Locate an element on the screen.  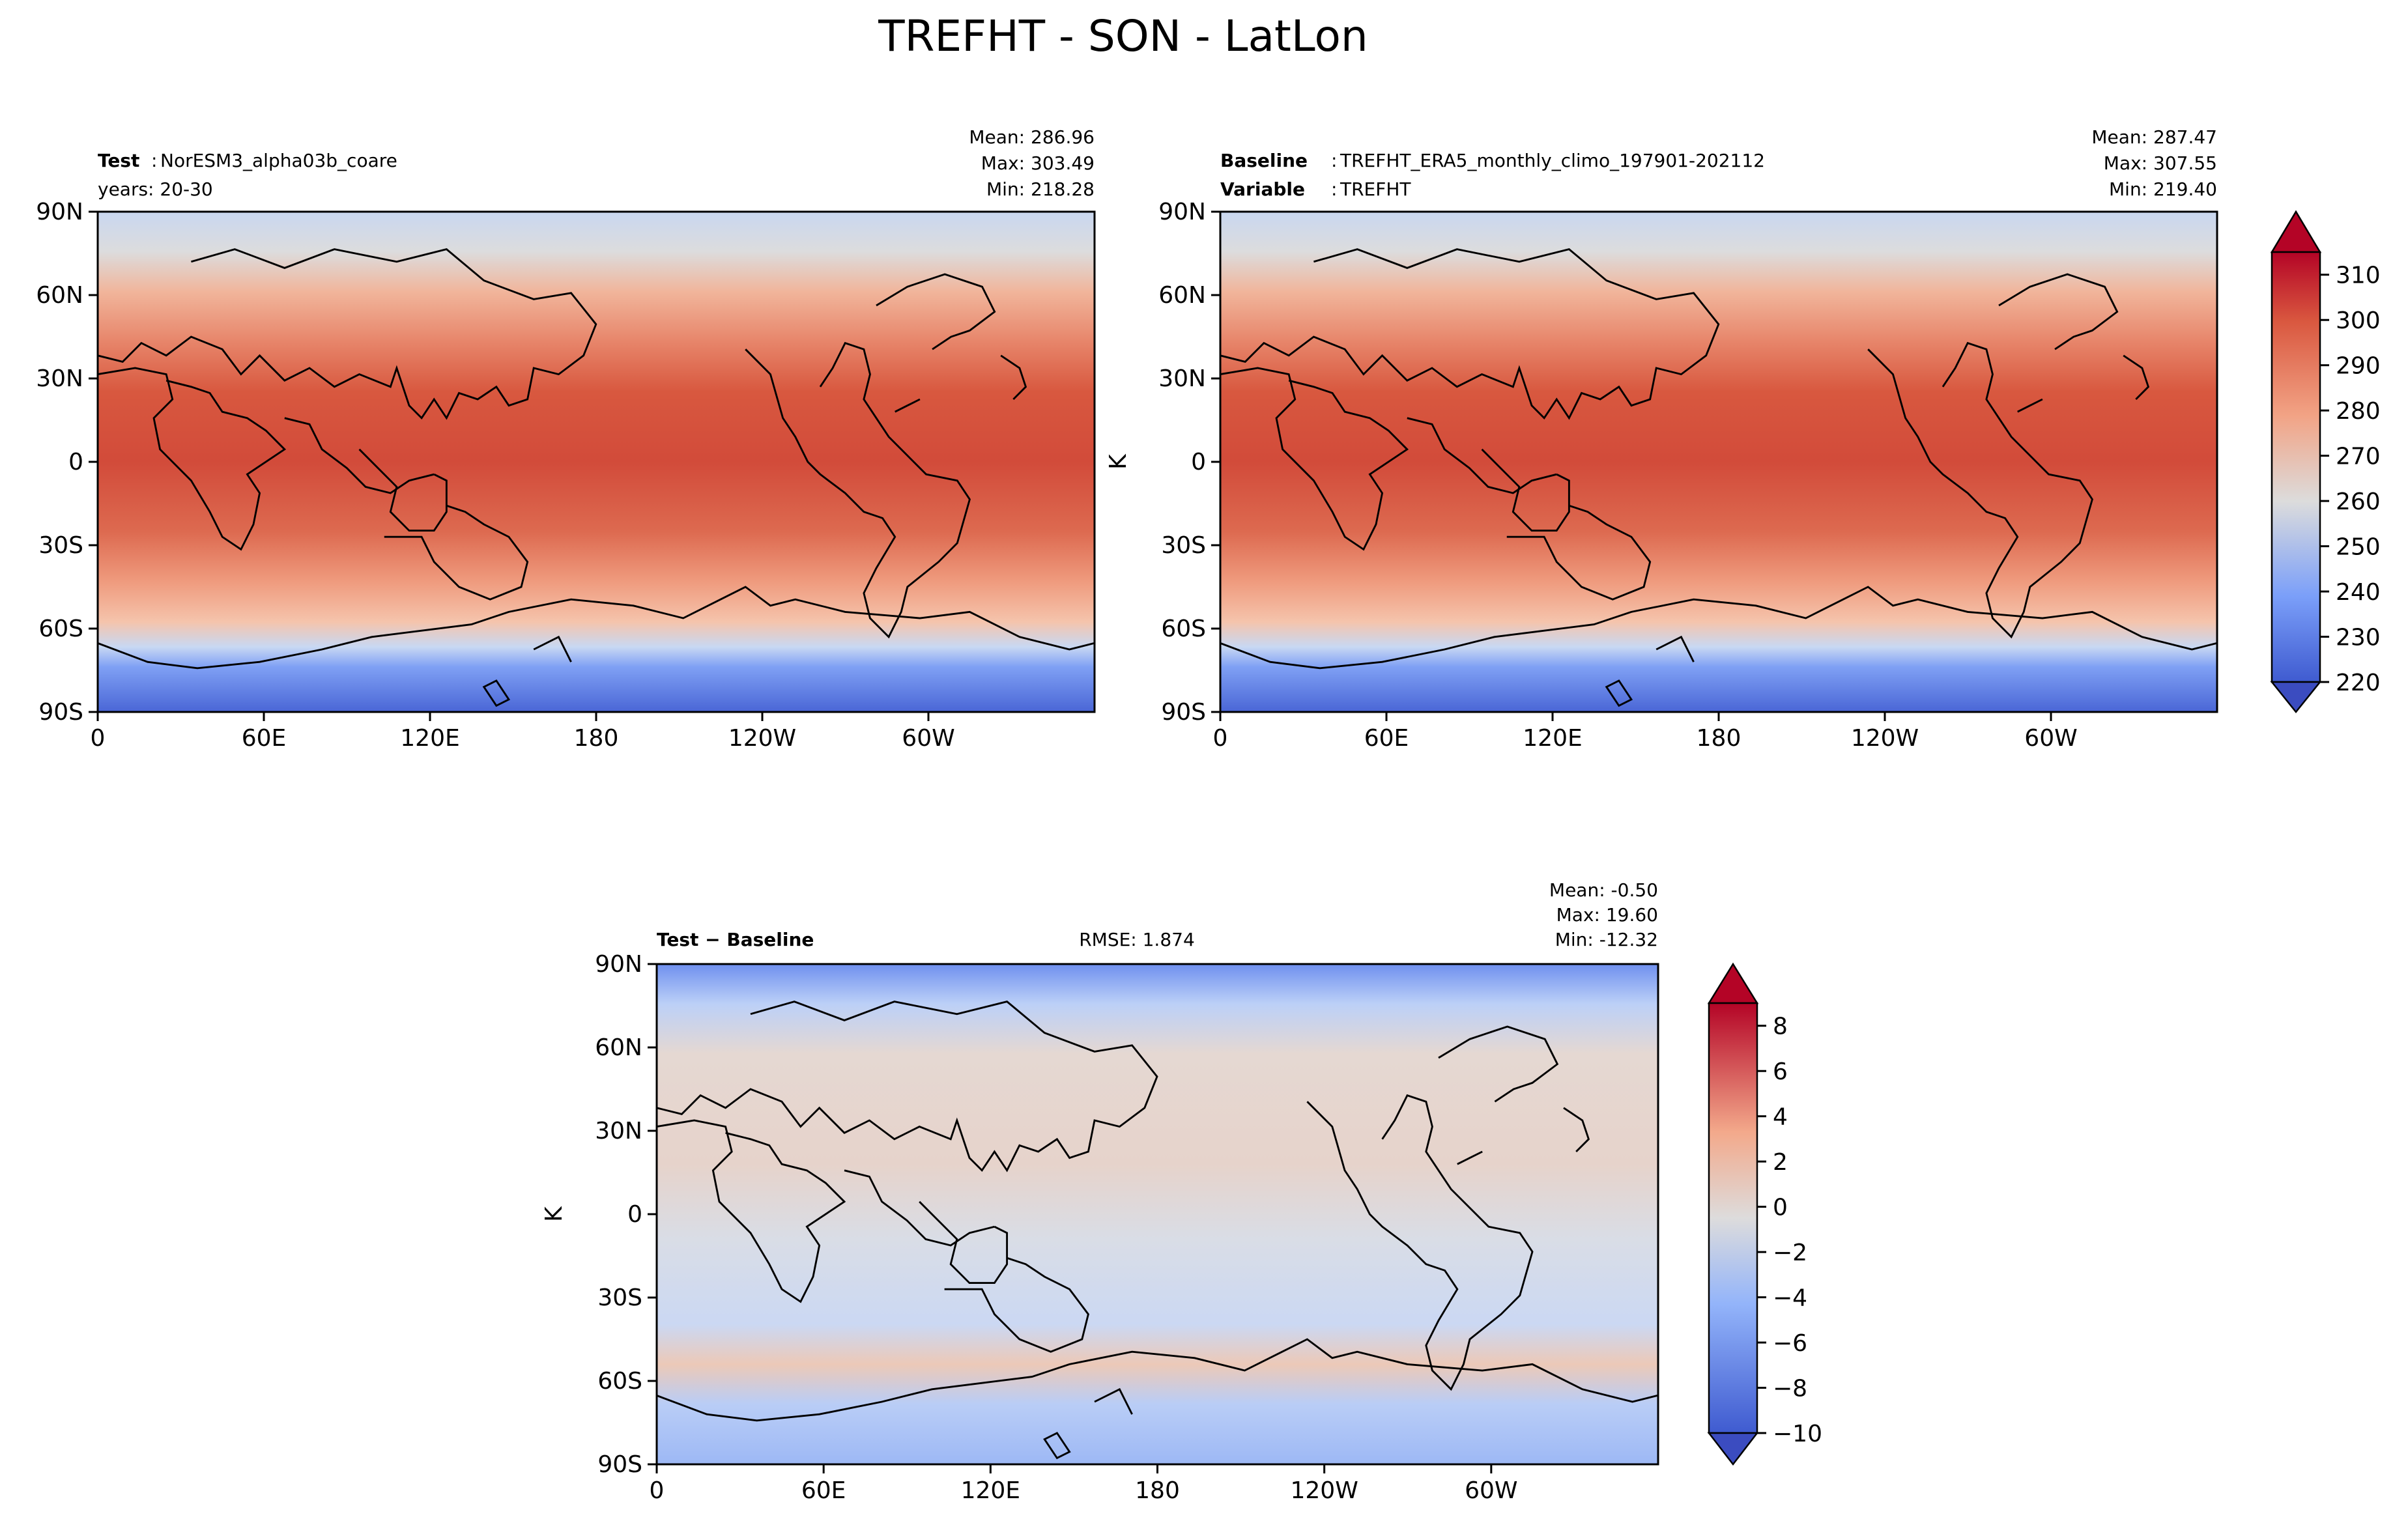
colorbar-tick-label: −8 is located at coordinates (1790, 1389).